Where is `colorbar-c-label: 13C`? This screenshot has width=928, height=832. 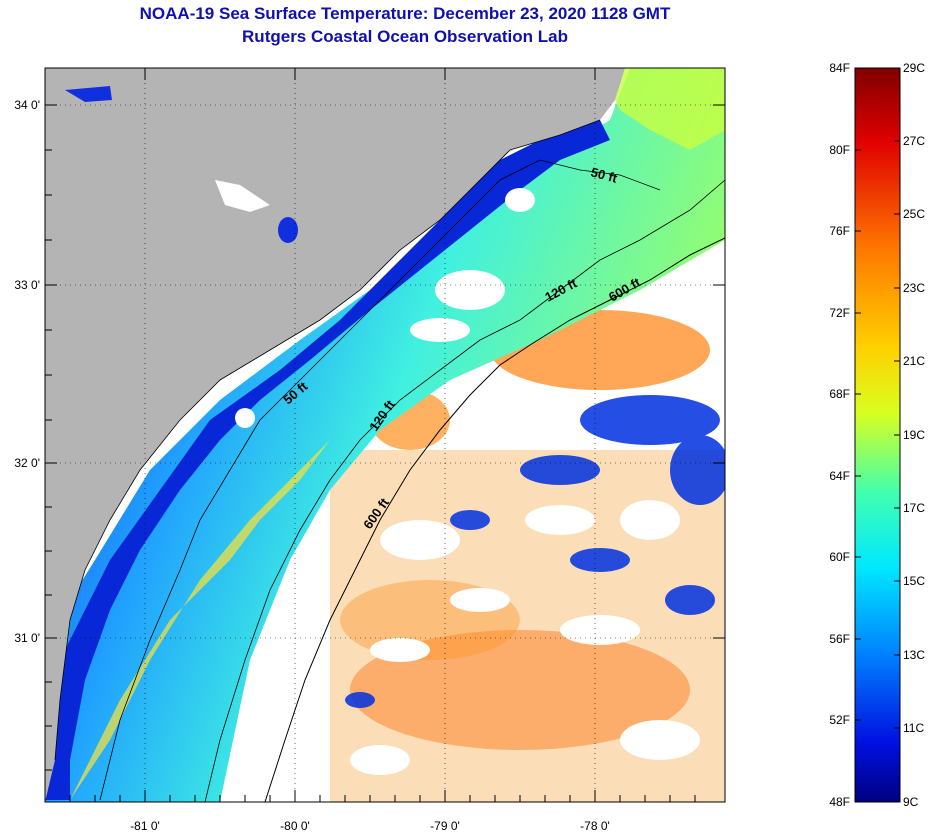 colorbar-c-label: 13C is located at coordinates (914, 655).